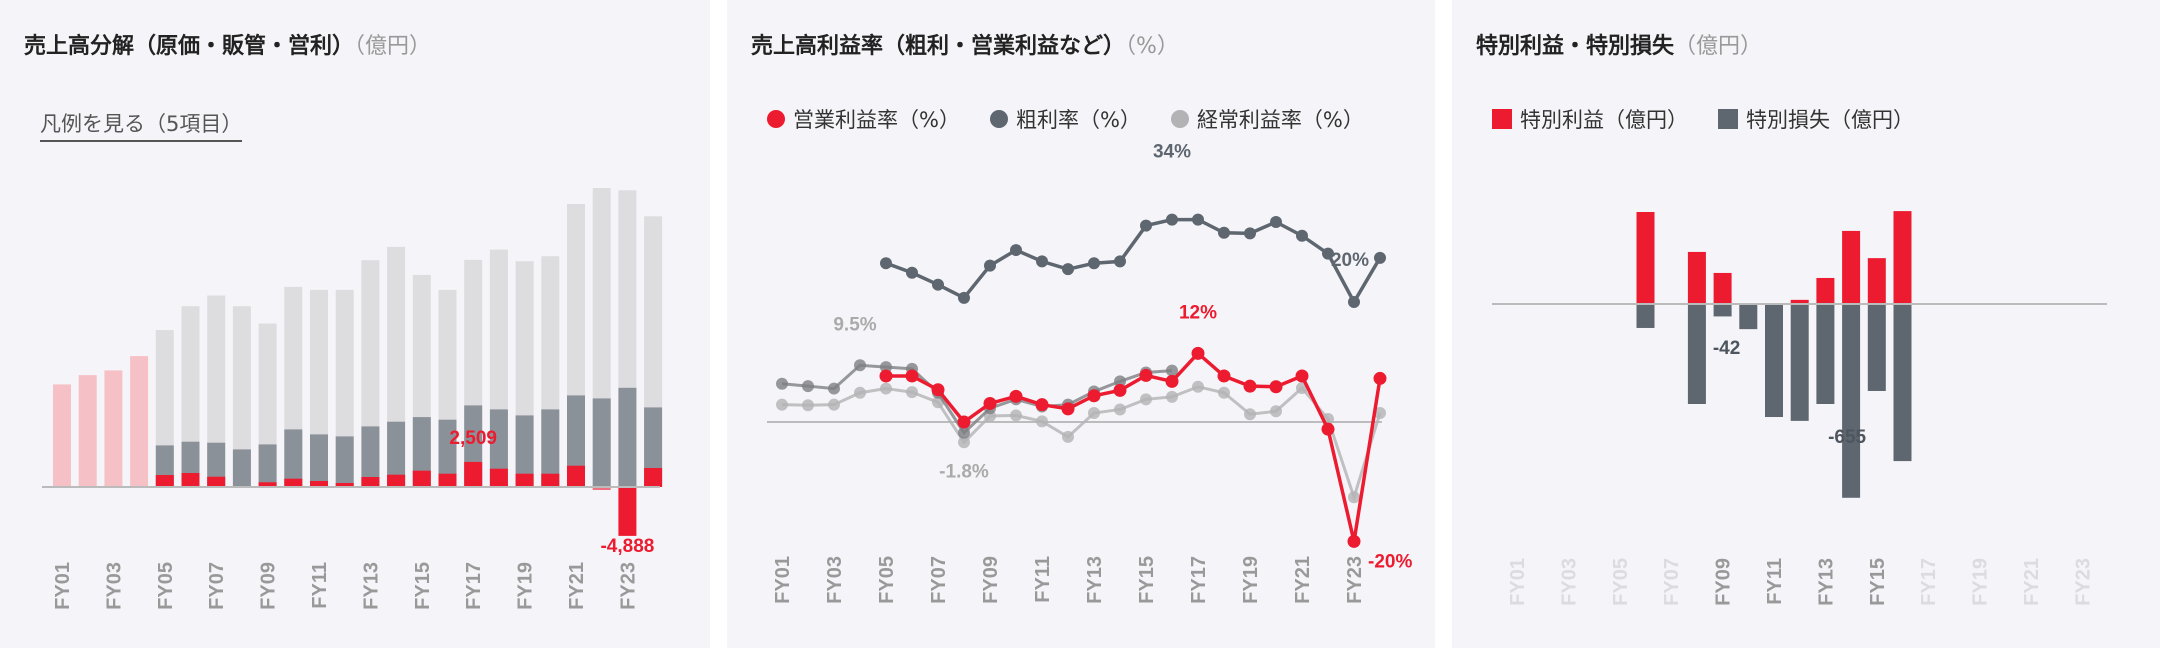 This screenshot has height=648, width=2160. Describe the element at coordinates (1065, 119) in the screenshot. I see `legend-item-gross-margin: 粗利率（%）` at that location.